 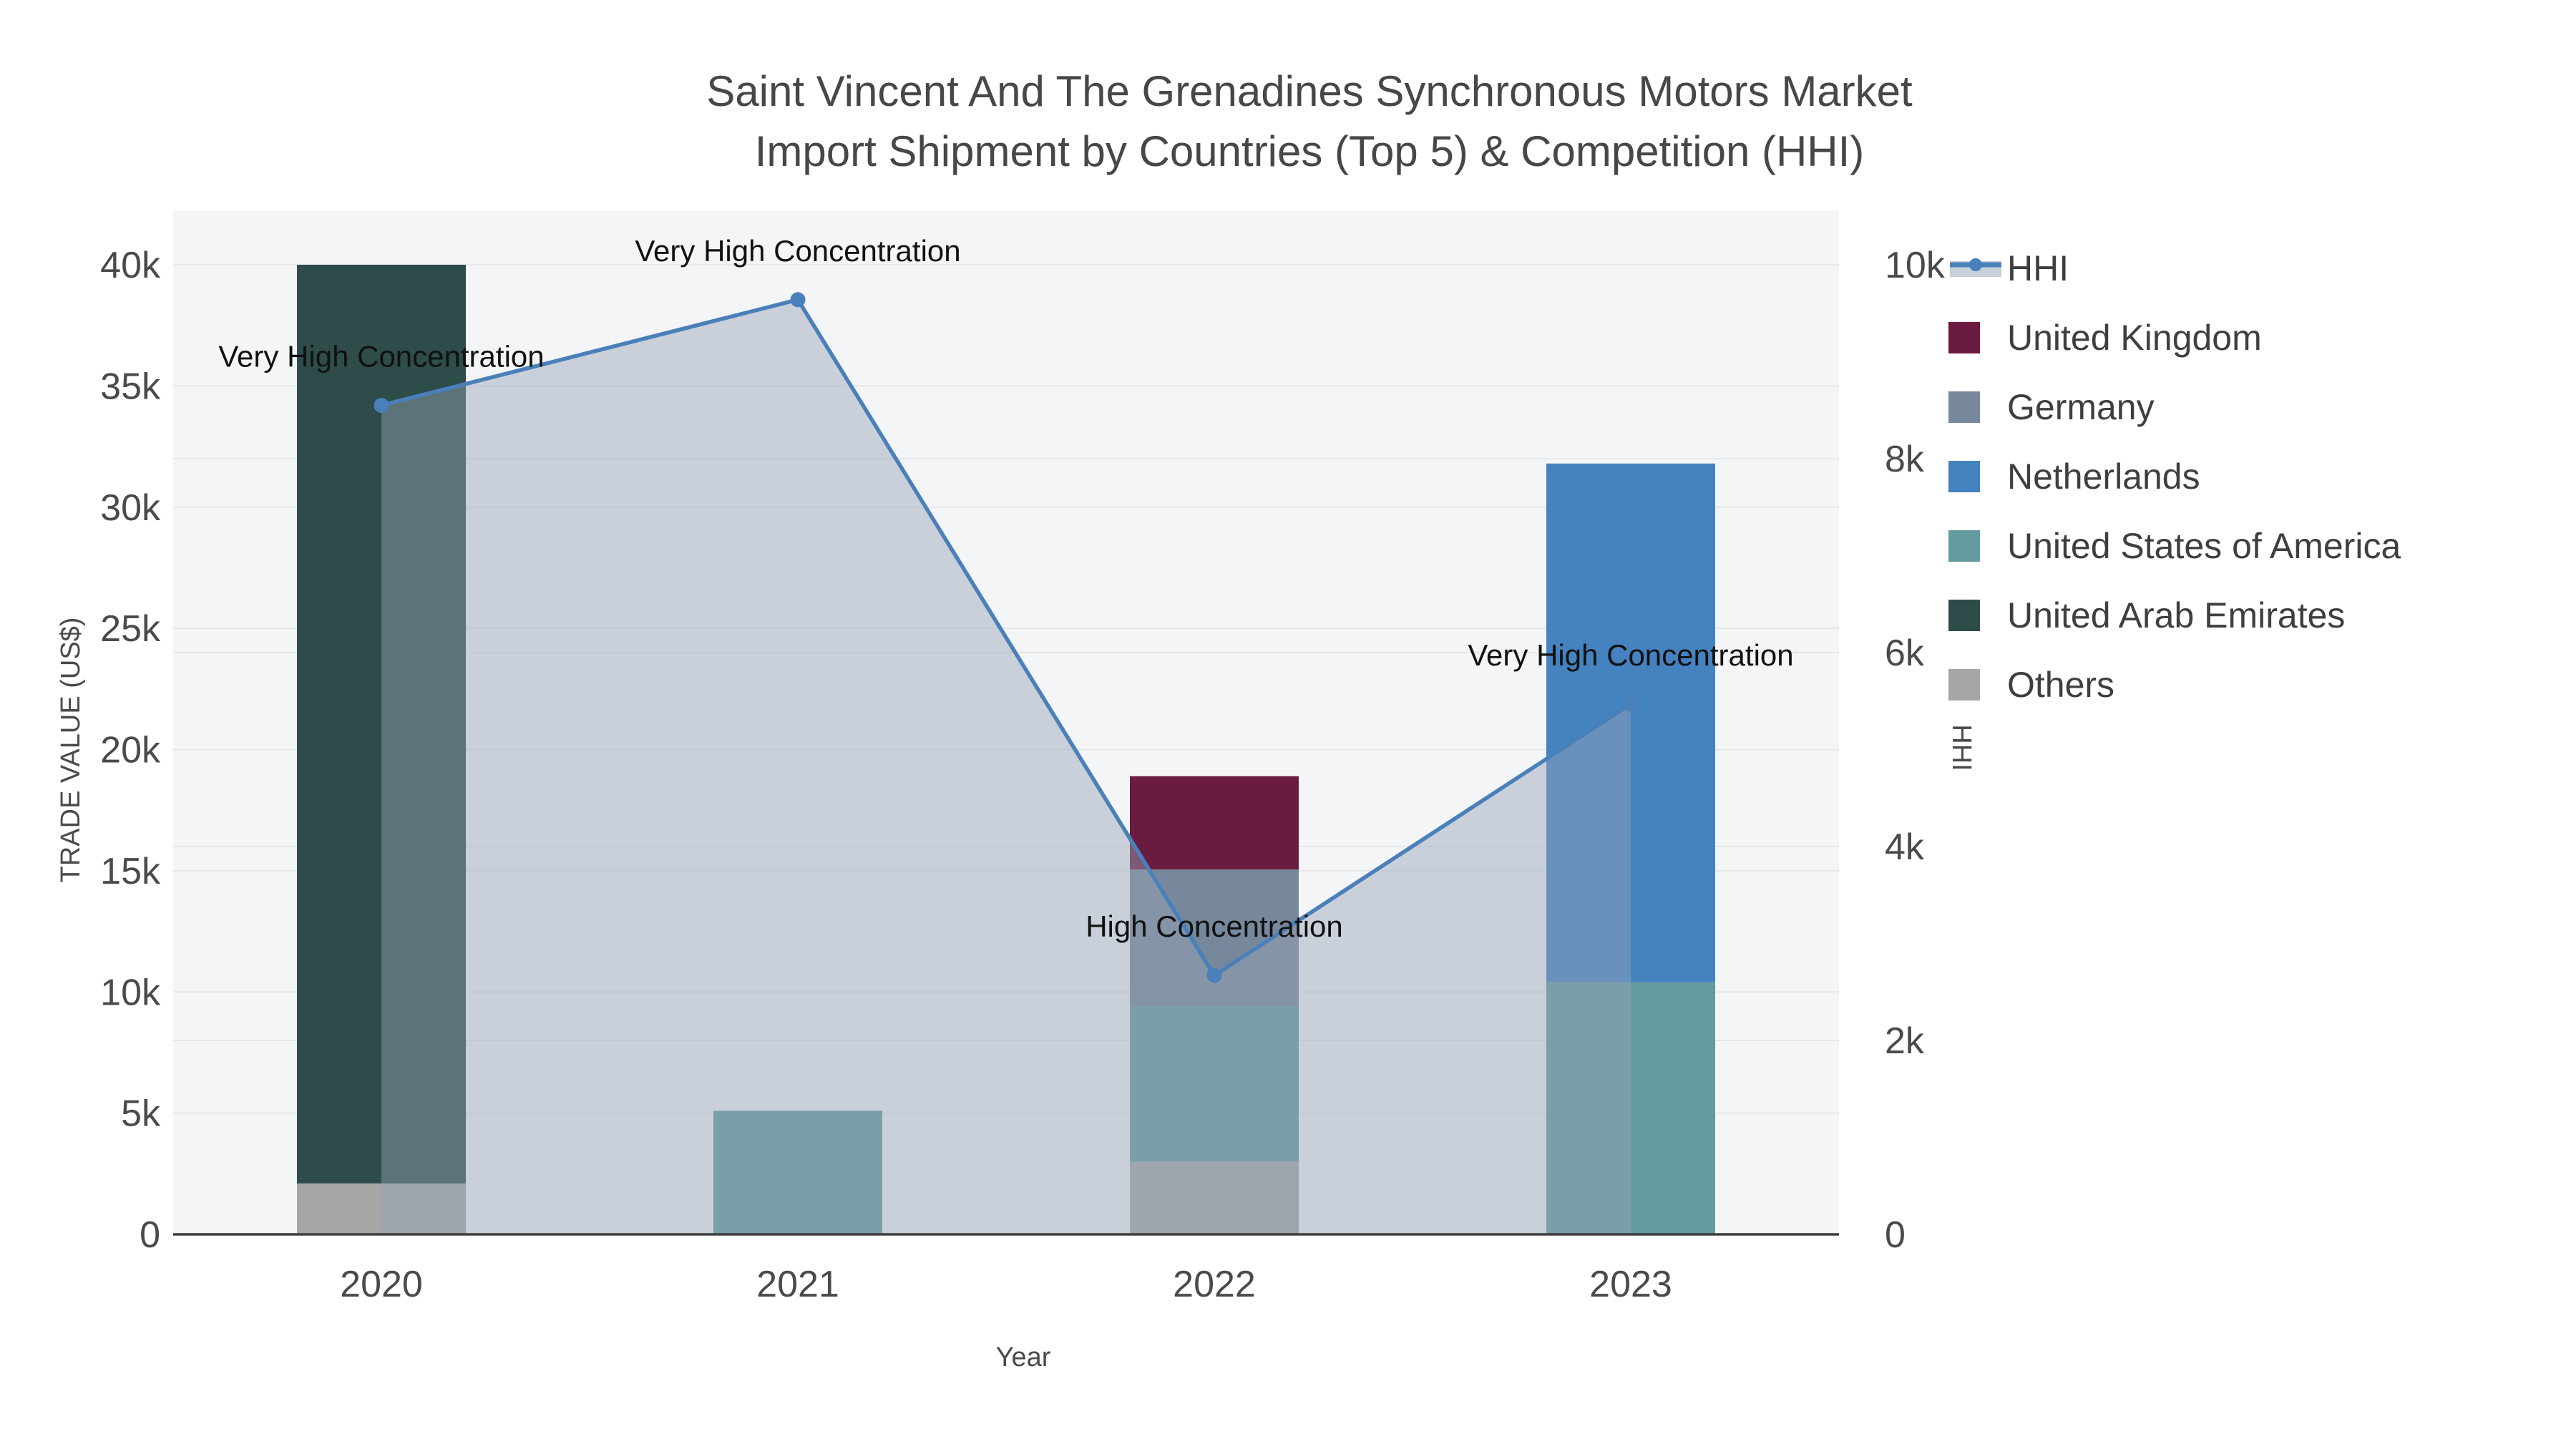 What do you see at coordinates (381, 356) in the screenshot?
I see `annotation-2020: Very High Concentration` at bounding box center [381, 356].